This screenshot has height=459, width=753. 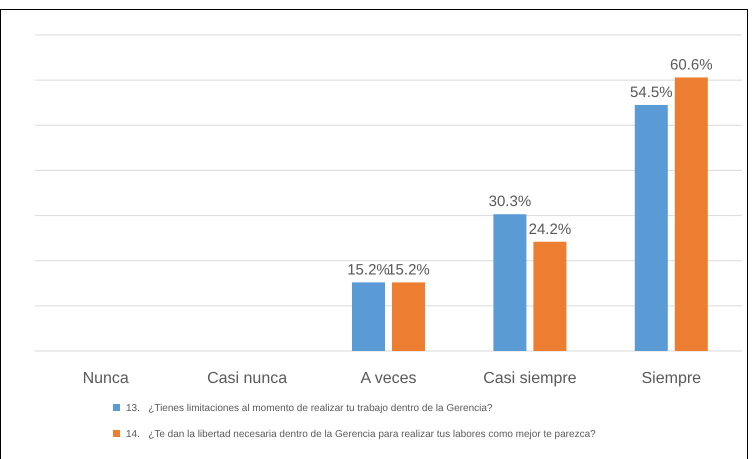 What do you see at coordinates (510, 201) in the screenshot?
I see `data-label: 30.3%` at bounding box center [510, 201].